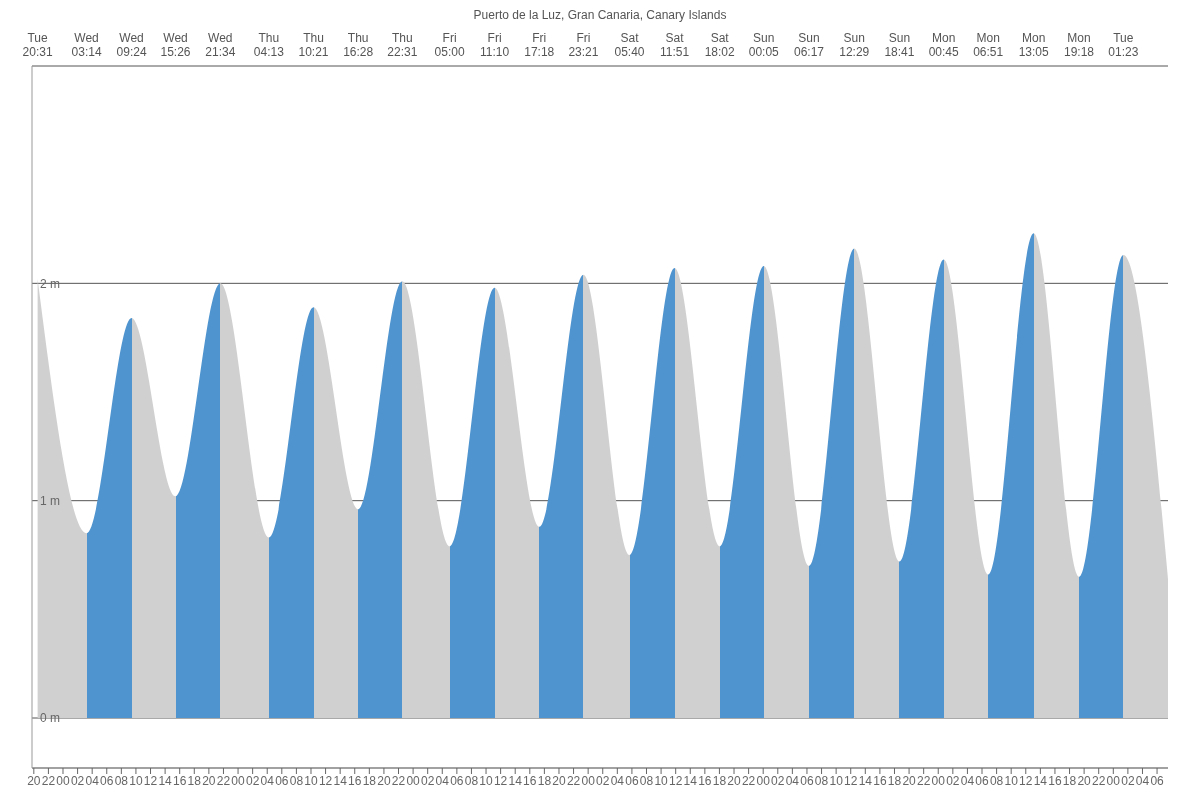 This screenshot has width=1200, height=800. Describe the element at coordinates (629, 45) in the screenshot. I see `text: Sat 05:40` at that location.